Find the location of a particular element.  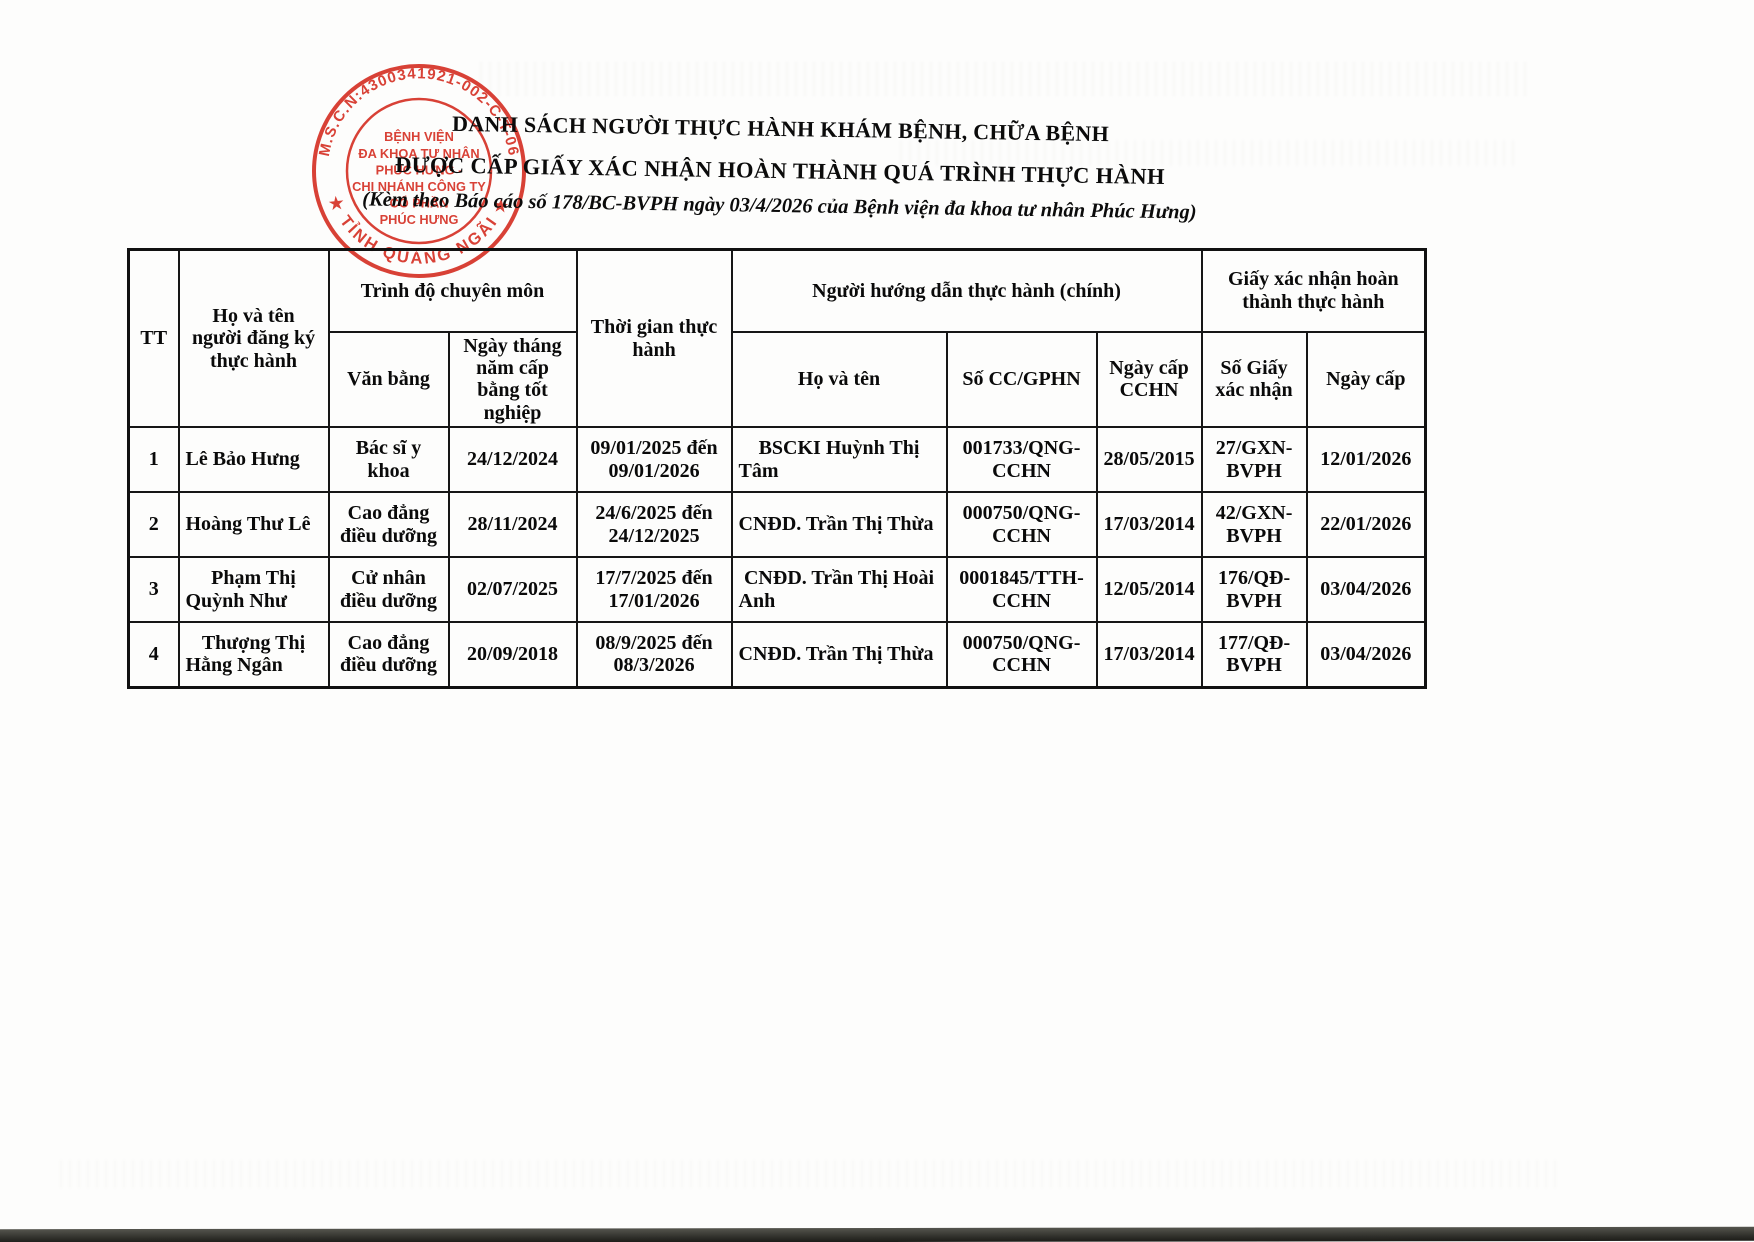

table-cell: 28/05/2015 is located at coordinates (1149, 460).